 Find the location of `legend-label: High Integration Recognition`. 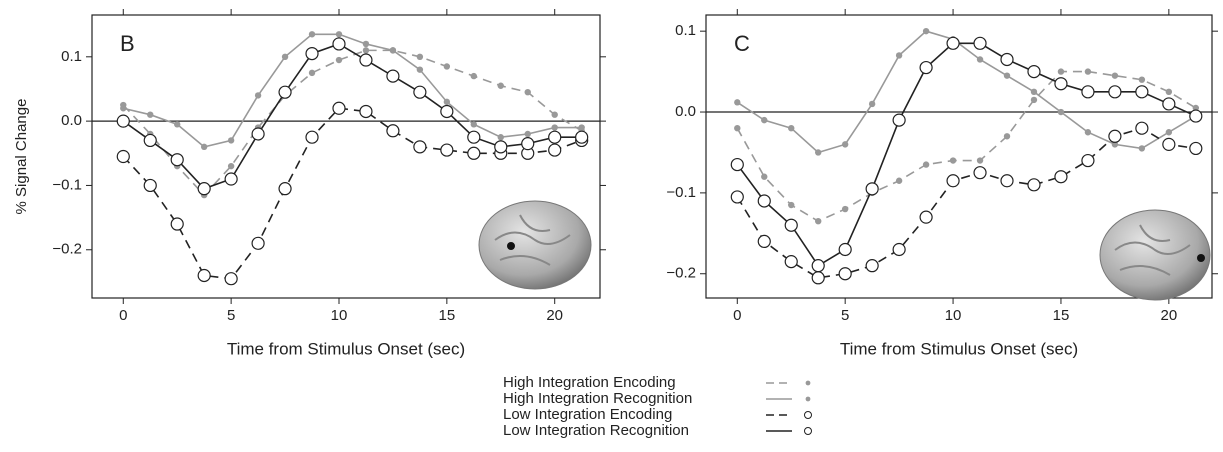

legend-label: High Integration Recognition is located at coordinates (597, 398).